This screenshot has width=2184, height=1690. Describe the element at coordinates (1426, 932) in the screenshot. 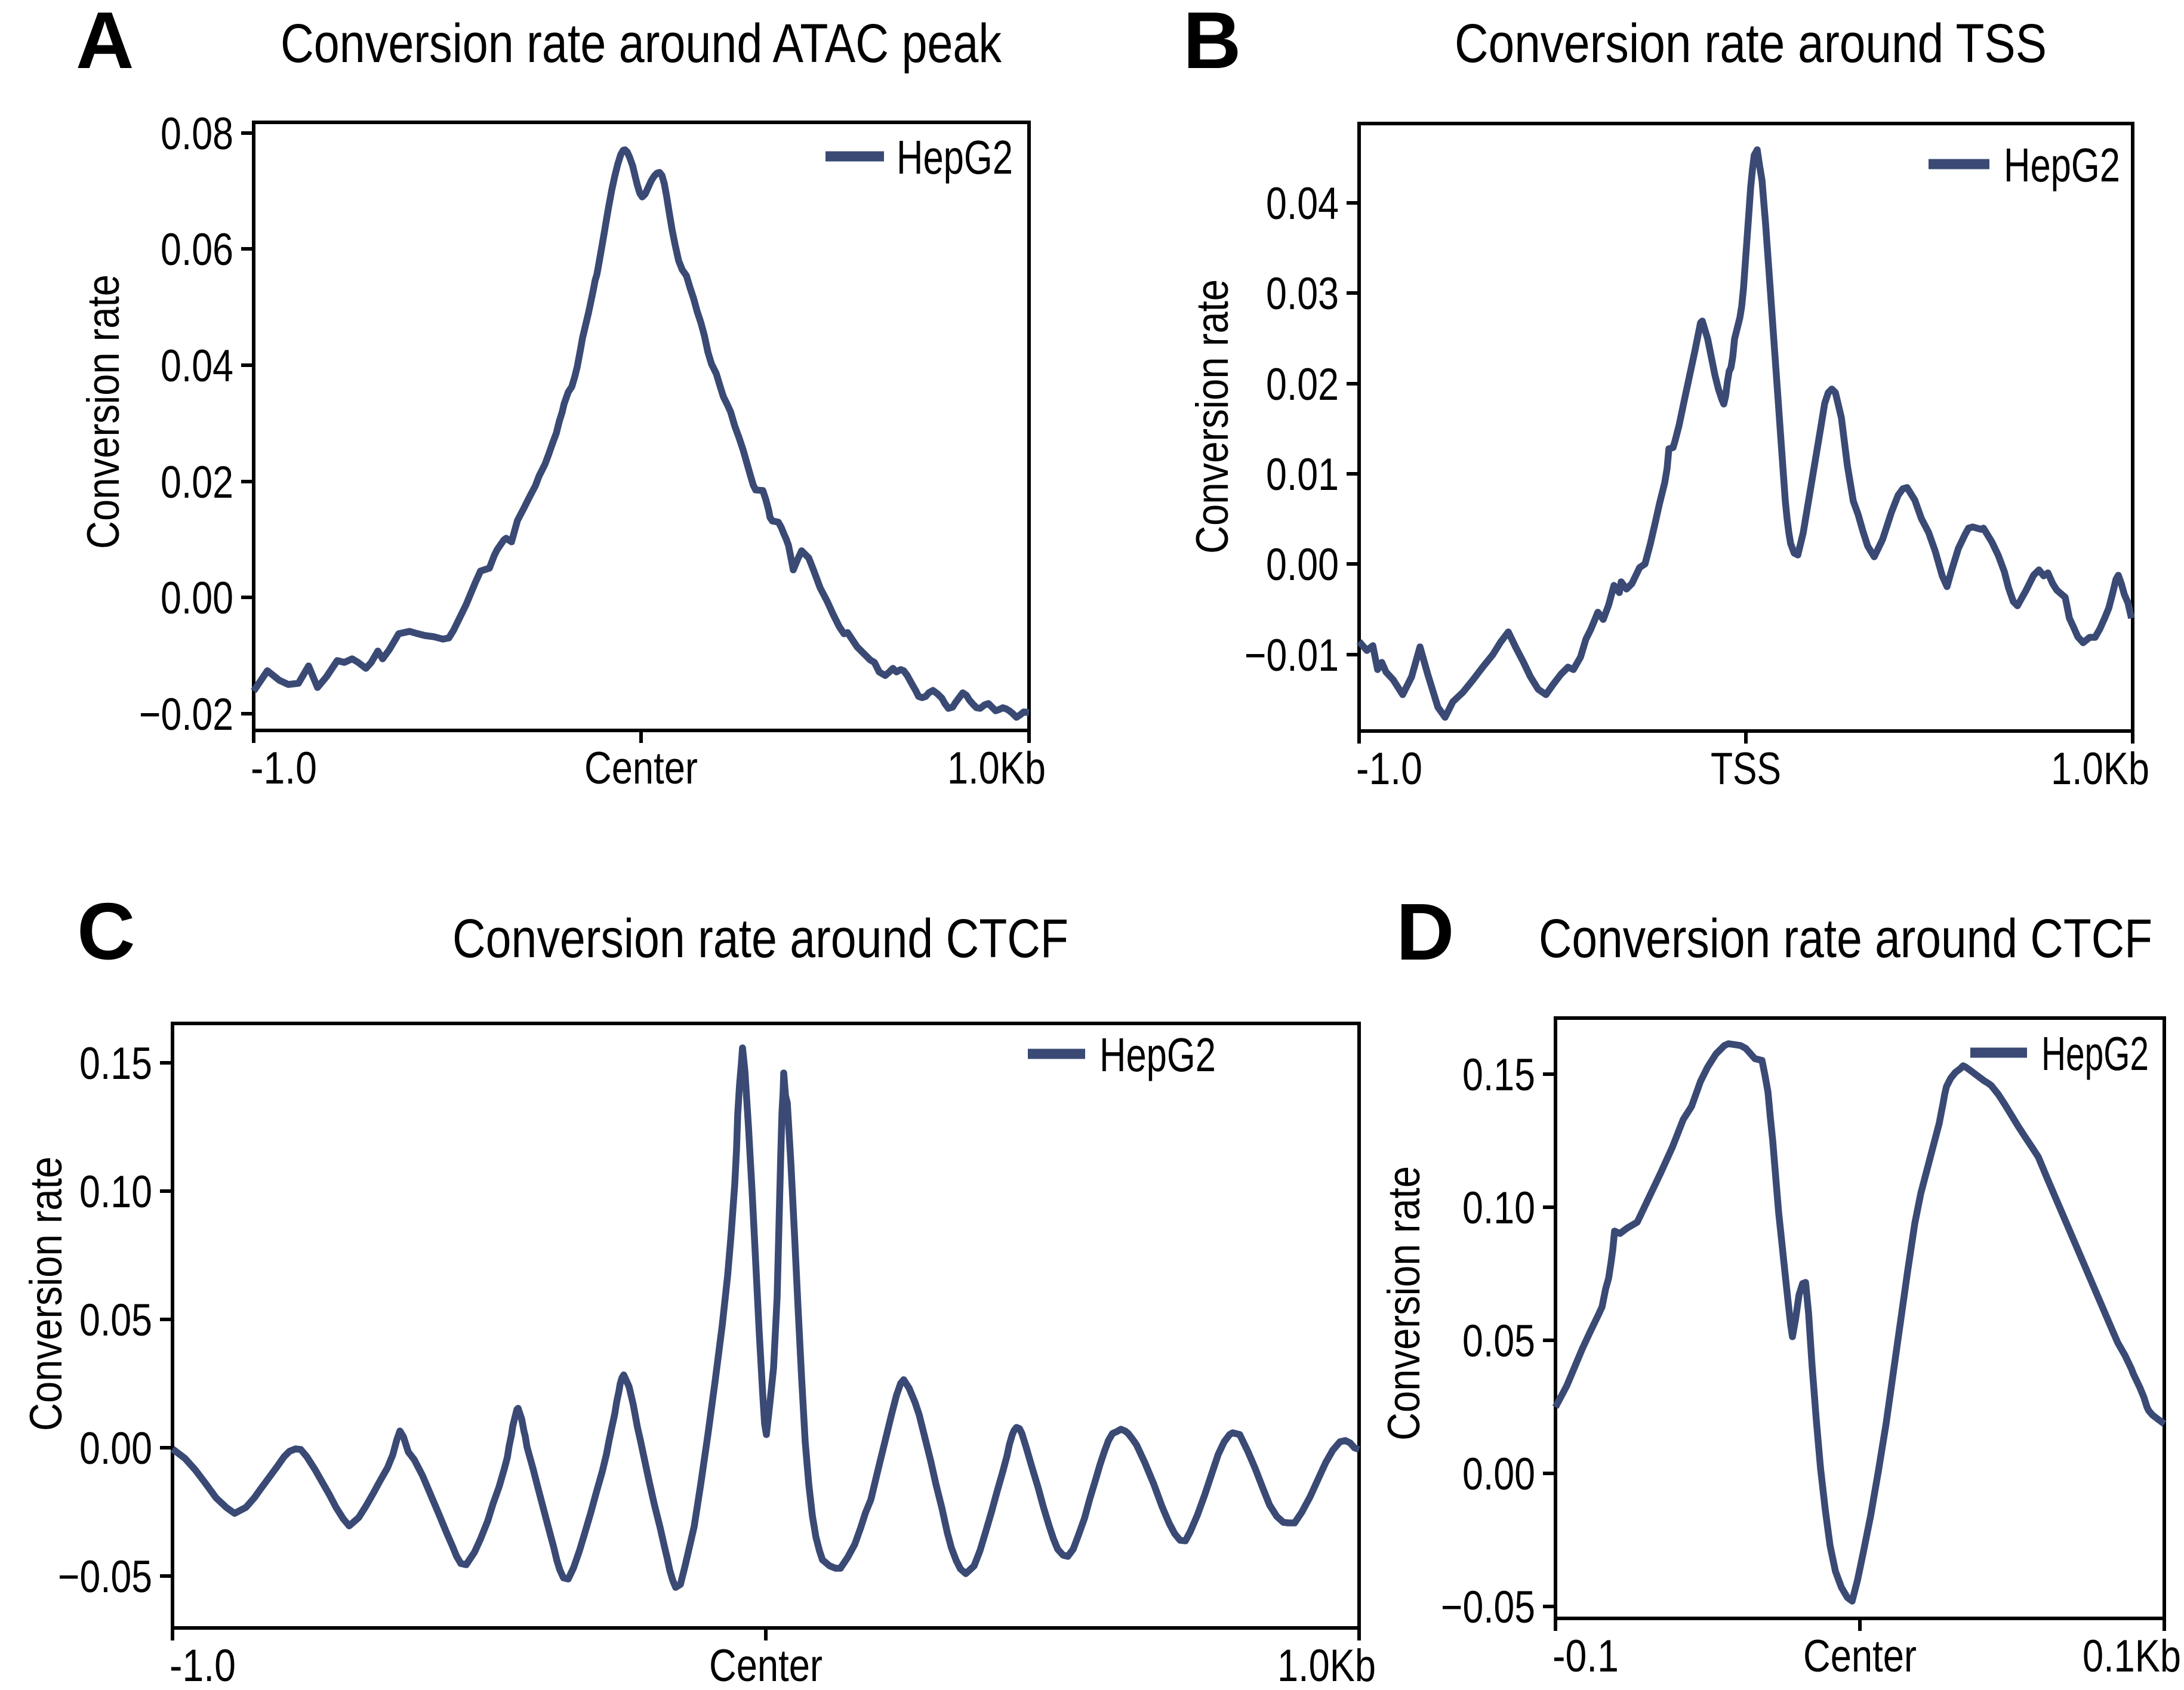

I see `svg-text: D` at that location.